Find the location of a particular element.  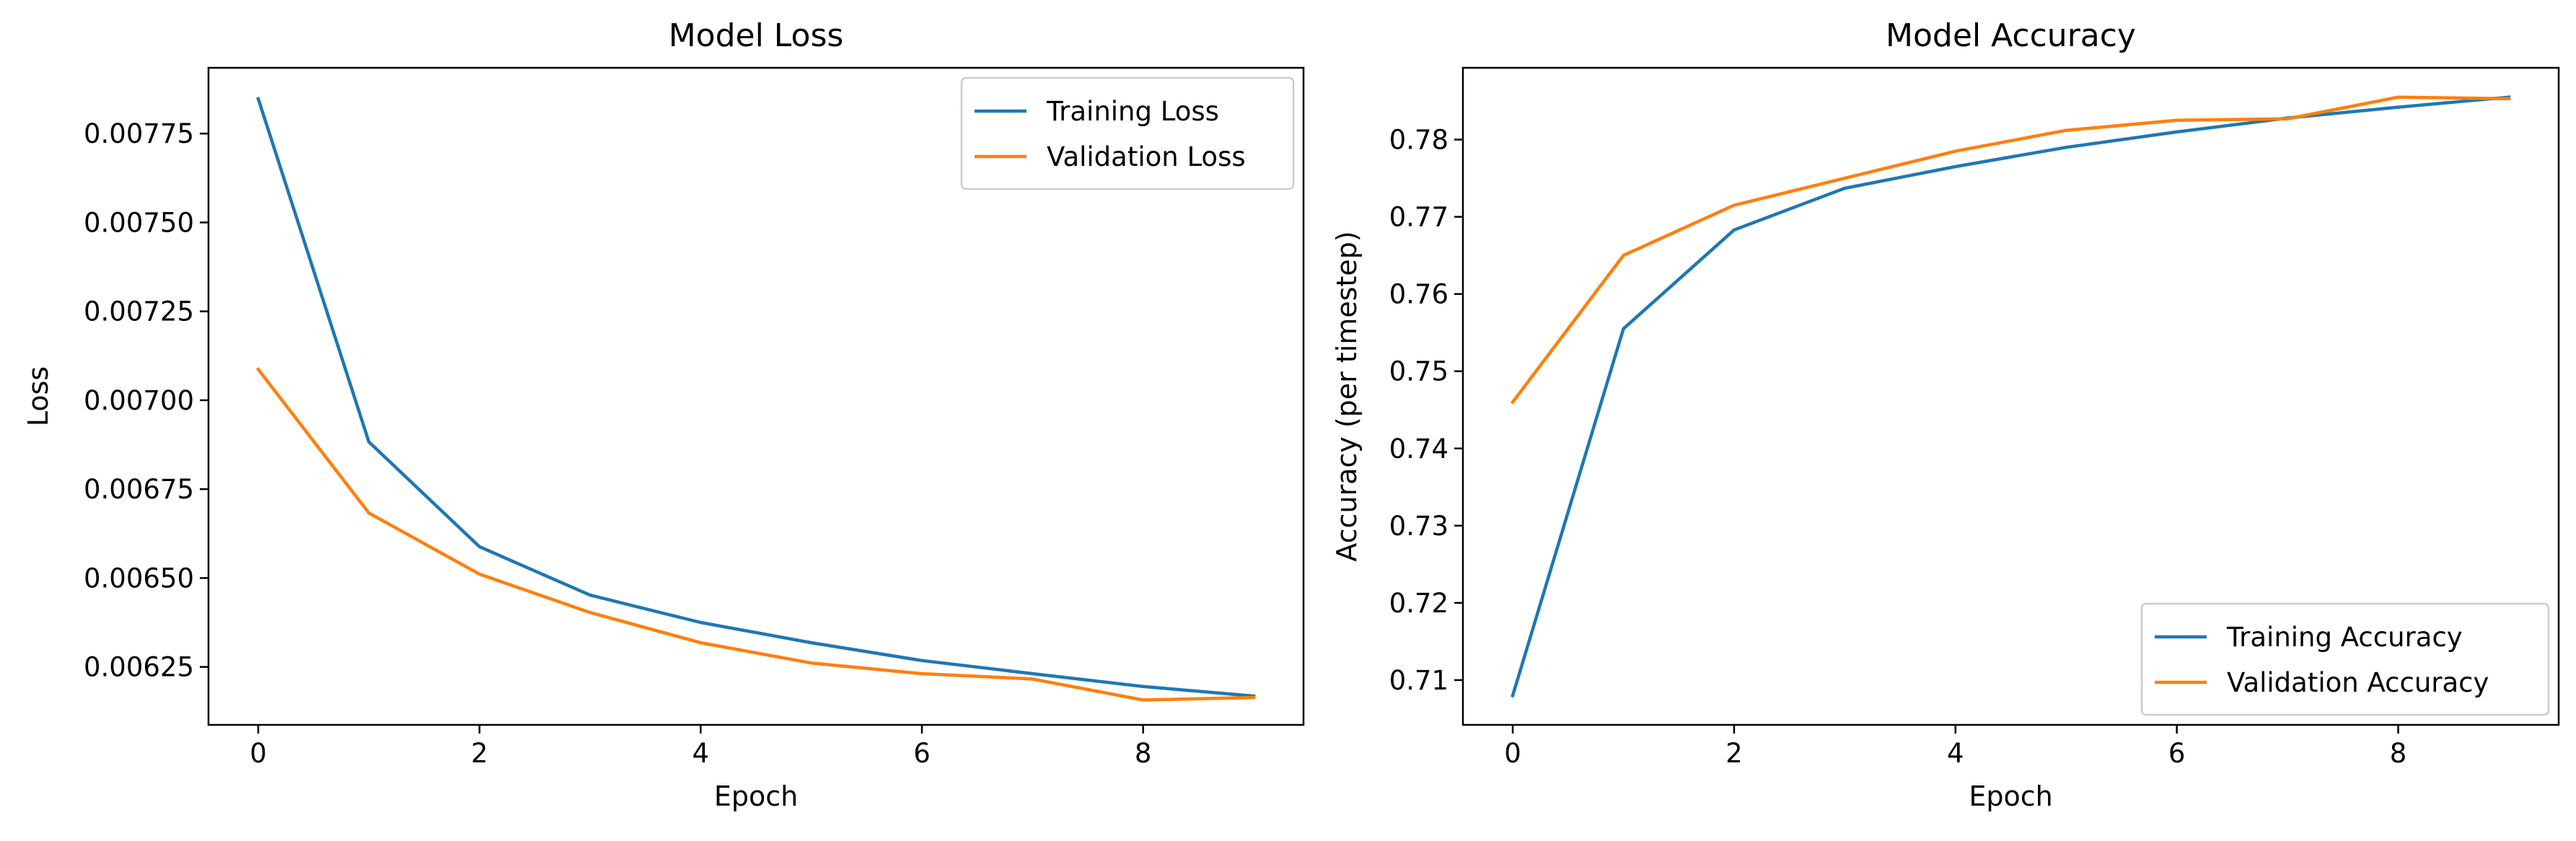

y-tick-label: 0.00775 is located at coordinates (139, 133).